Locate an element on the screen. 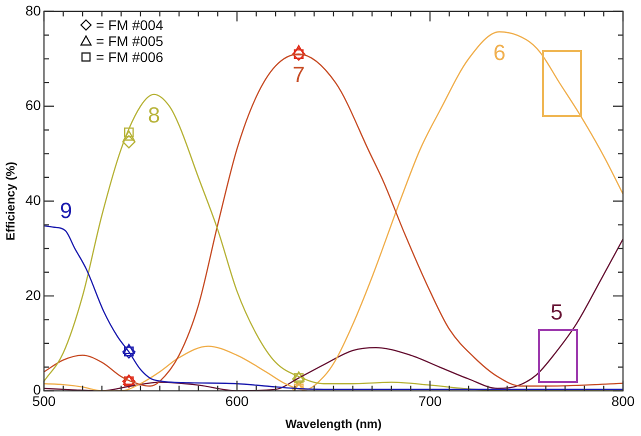  x-tick-label: 600 is located at coordinates (237, 401).